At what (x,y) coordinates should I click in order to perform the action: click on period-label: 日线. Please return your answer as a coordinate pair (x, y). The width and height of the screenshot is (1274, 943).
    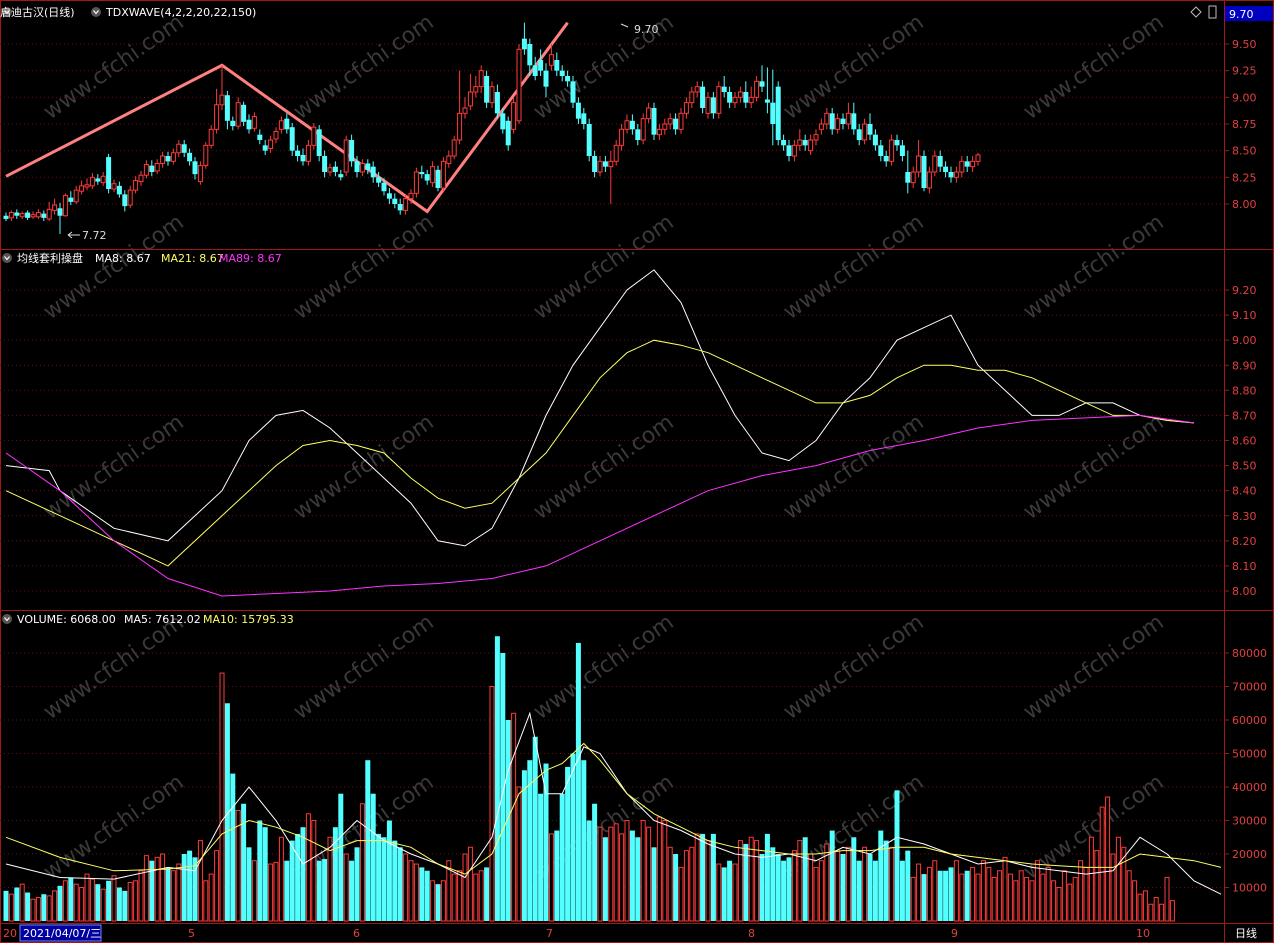
    Looking at the image, I should click on (1246, 933).